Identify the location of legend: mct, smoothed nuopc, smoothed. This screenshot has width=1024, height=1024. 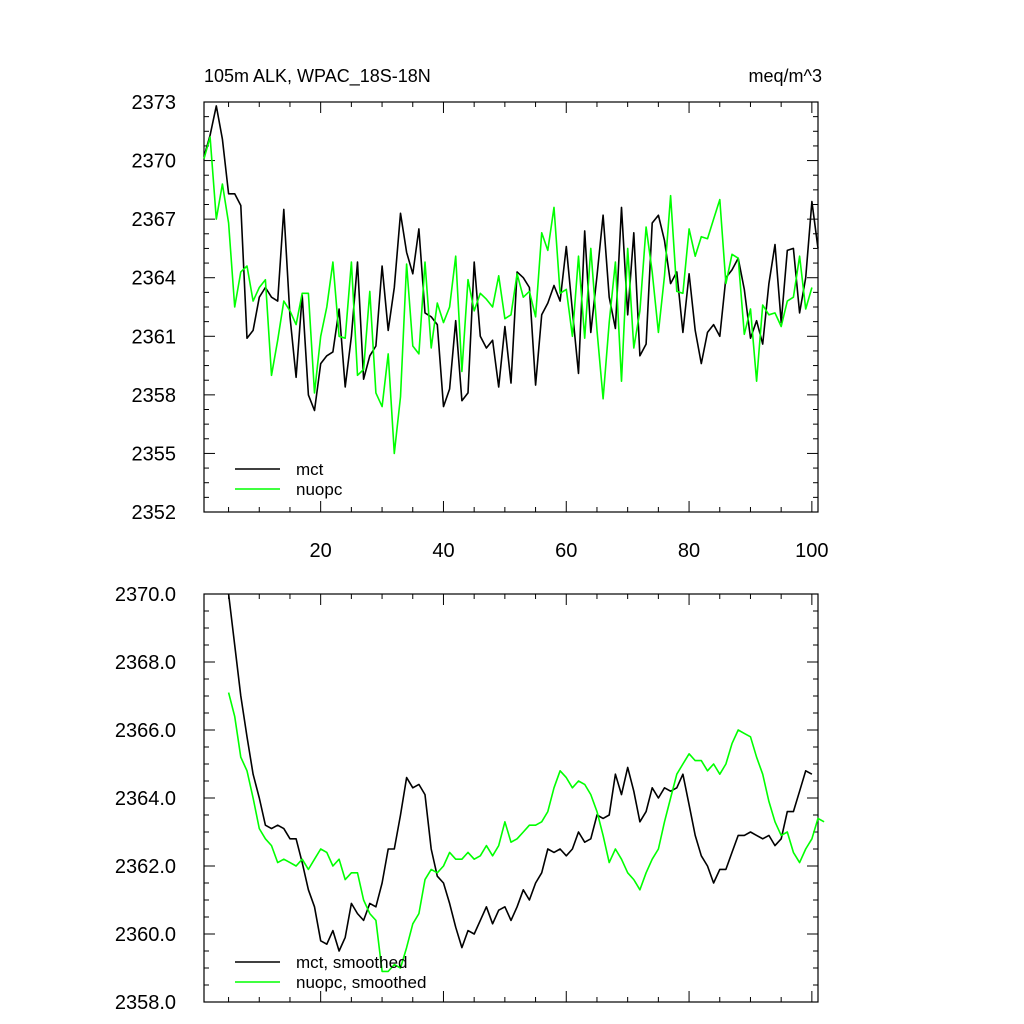
(330, 972).